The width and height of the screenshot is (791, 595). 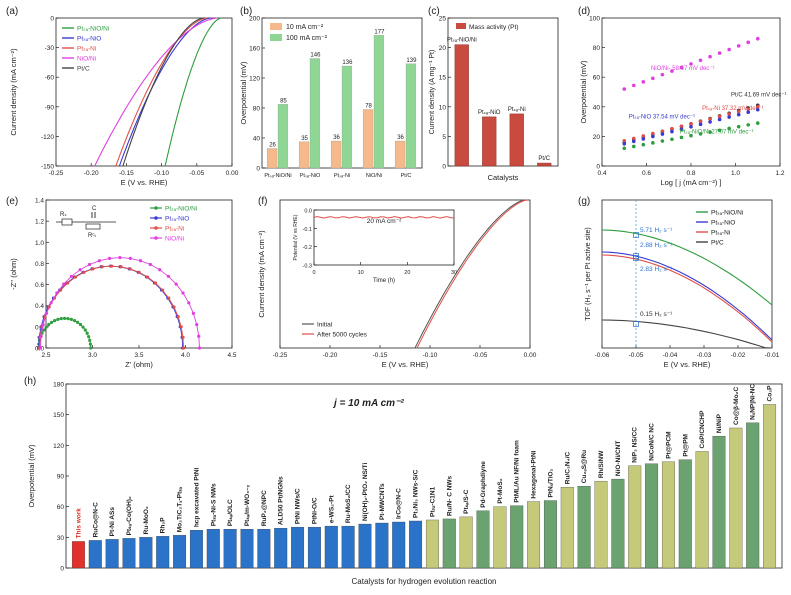 I want to click on panel-h-bar-label: This work, so click(x=78, y=523).